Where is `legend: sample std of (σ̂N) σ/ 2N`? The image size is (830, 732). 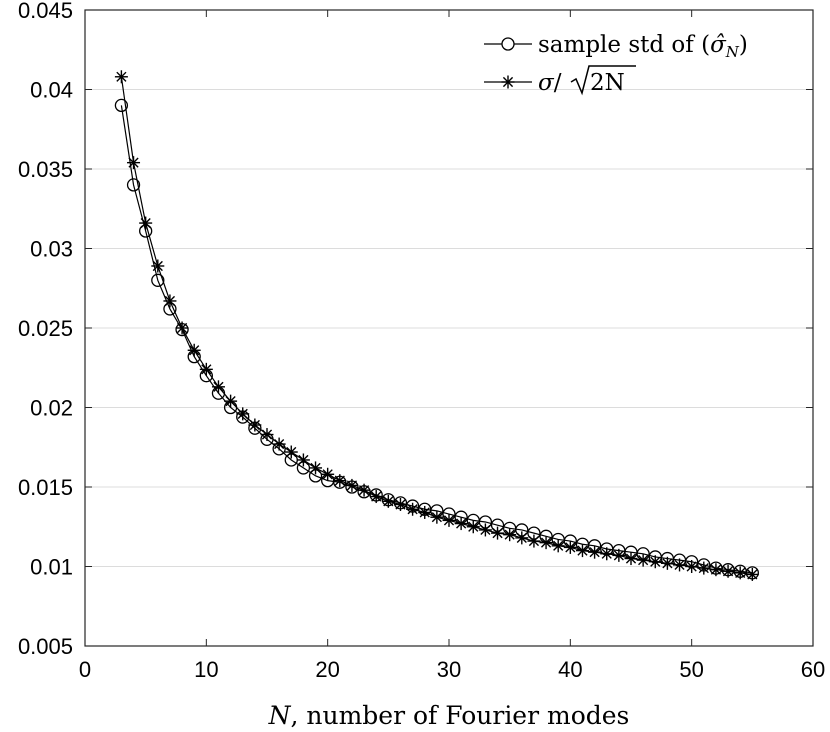
legend: sample std of (σ̂N) σ/ 2N is located at coordinates (616, 64).